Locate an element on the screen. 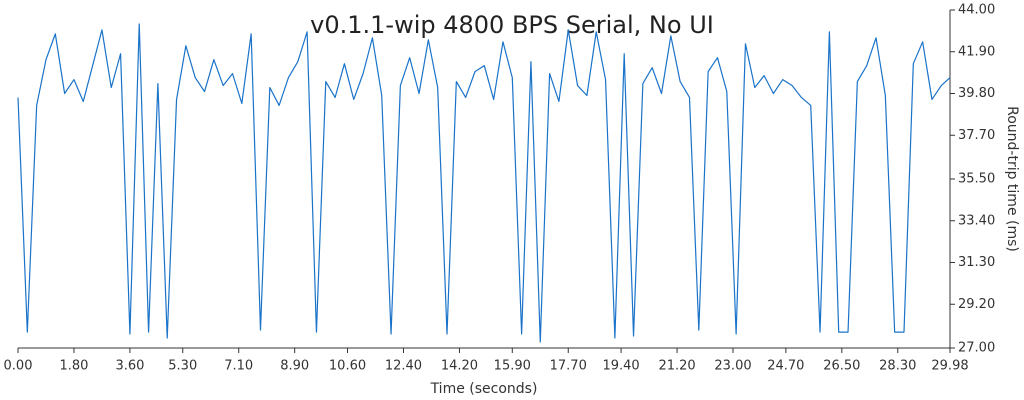  x-tick-label: 12.40 is located at coordinates (403, 366).